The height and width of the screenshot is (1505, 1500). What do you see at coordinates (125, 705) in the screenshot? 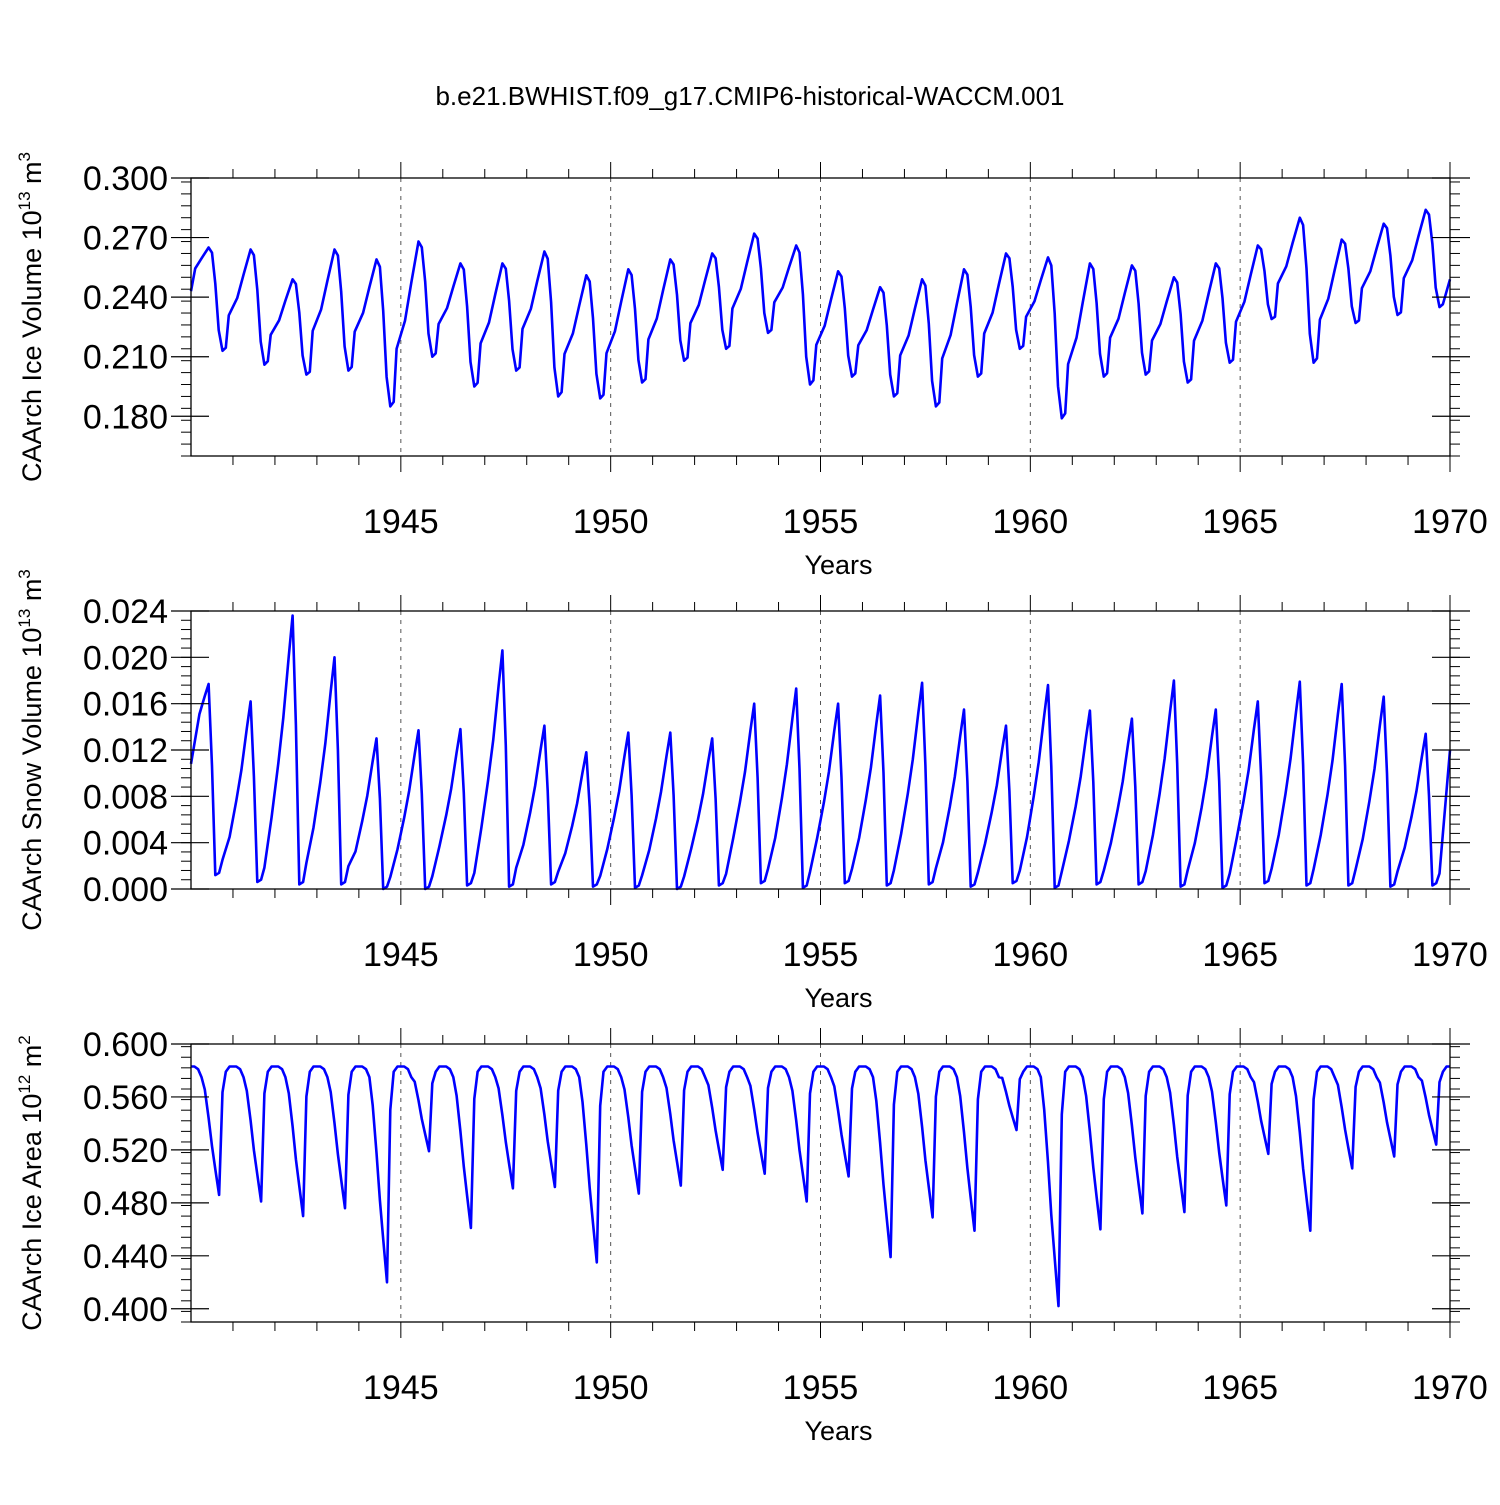
I see `y-tick-label: 0.016` at bounding box center [125, 705].